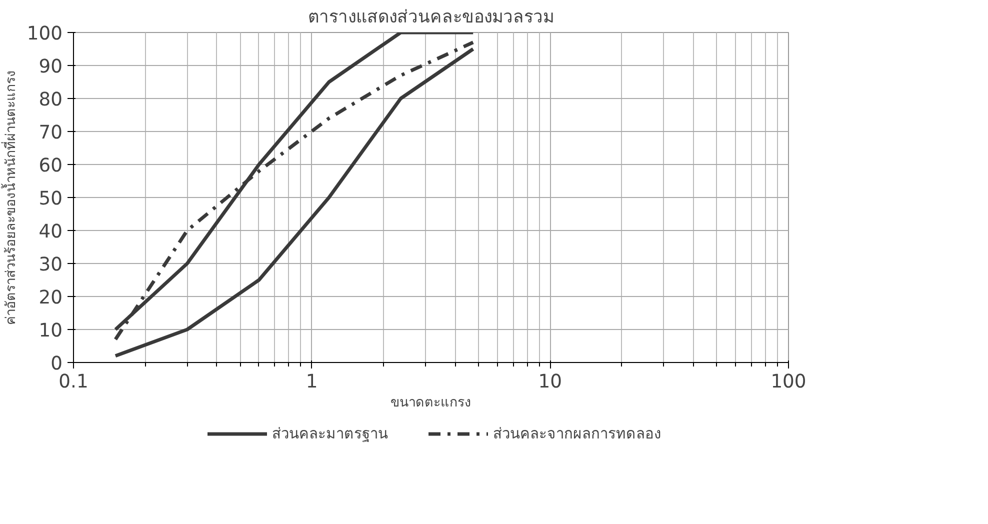 The image size is (988, 524). Describe the element at coordinates (44, 34) in the screenshot. I see `y-tick-label: 100` at that location.